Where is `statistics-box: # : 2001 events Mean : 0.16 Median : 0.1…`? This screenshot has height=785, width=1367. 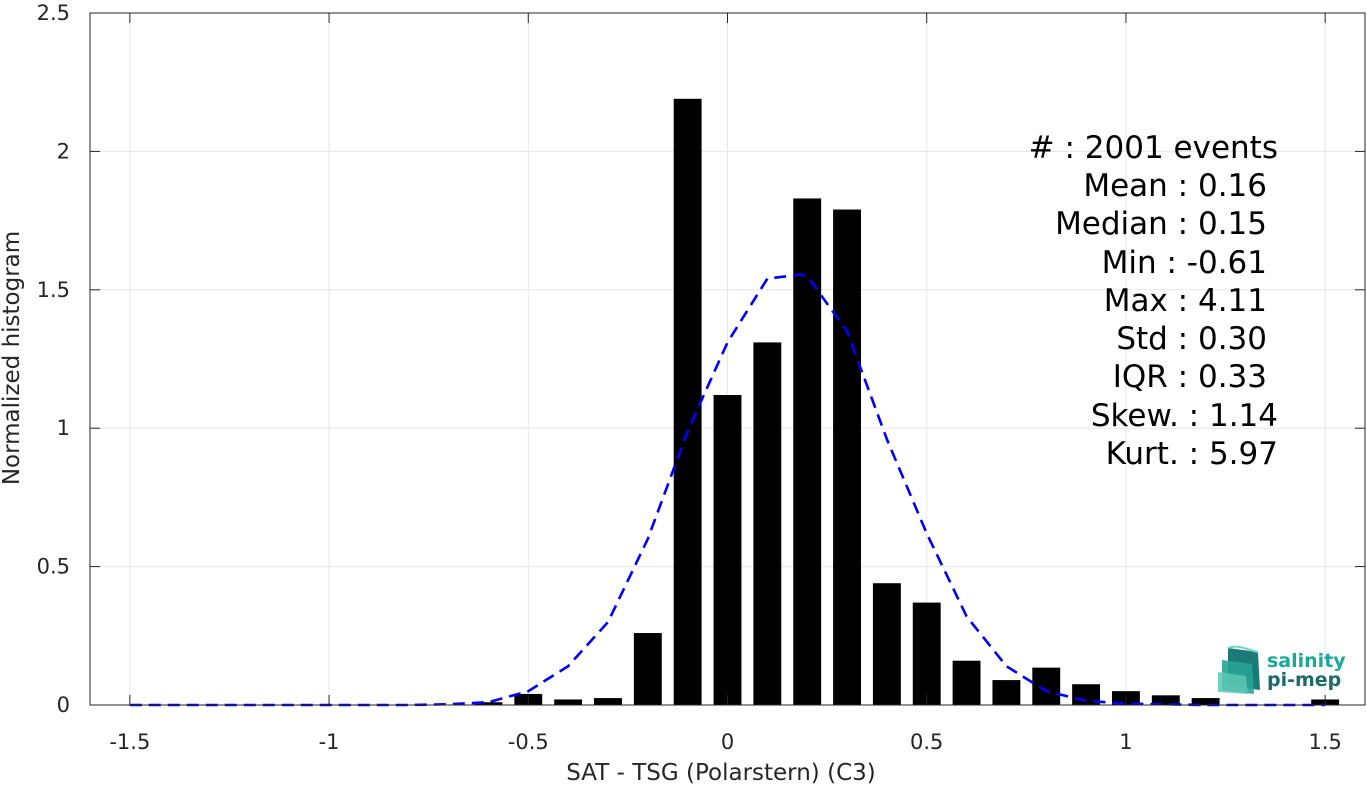 statistics-box: # : 2001 events Mean : 0.16 Median : 0.1… is located at coordinates (1153, 301).